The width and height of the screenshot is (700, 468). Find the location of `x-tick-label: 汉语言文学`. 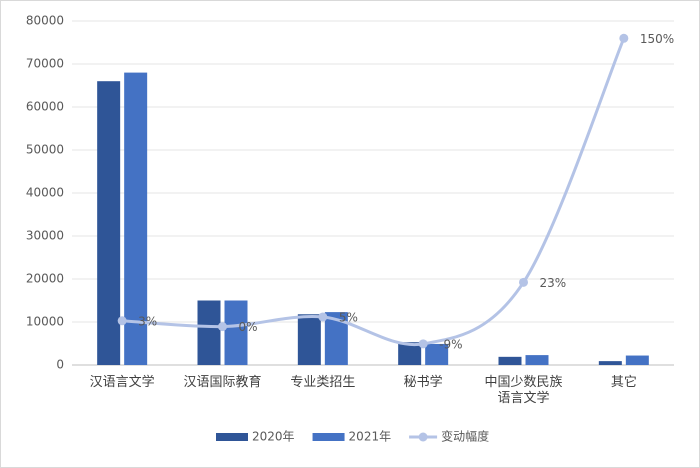

x-tick-label: 汉语言文学 is located at coordinates (122, 382).